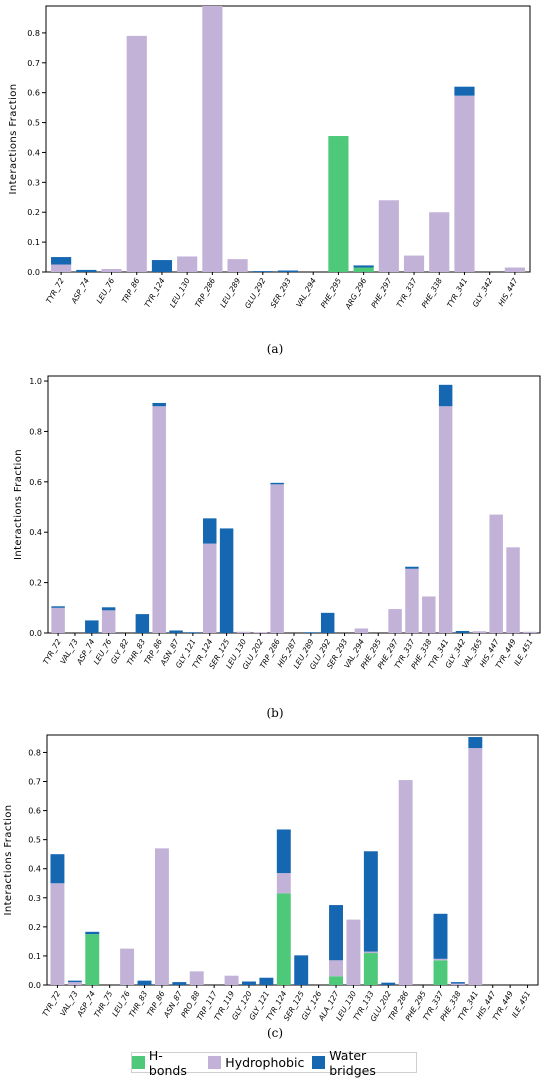 This screenshot has height=1081, width=550. I want to click on y-tick-label: 0.8, so click(35, 431).